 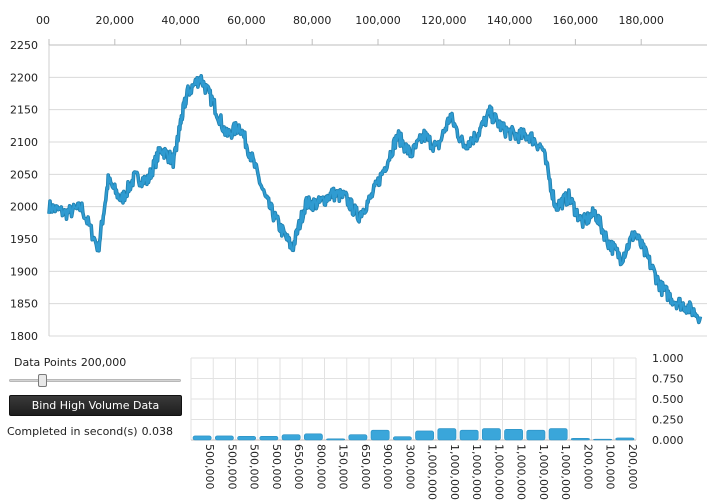 What do you see at coordinates (103, 362) in the screenshot?
I see `data-points-value: 200,000` at bounding box center [103, 362].